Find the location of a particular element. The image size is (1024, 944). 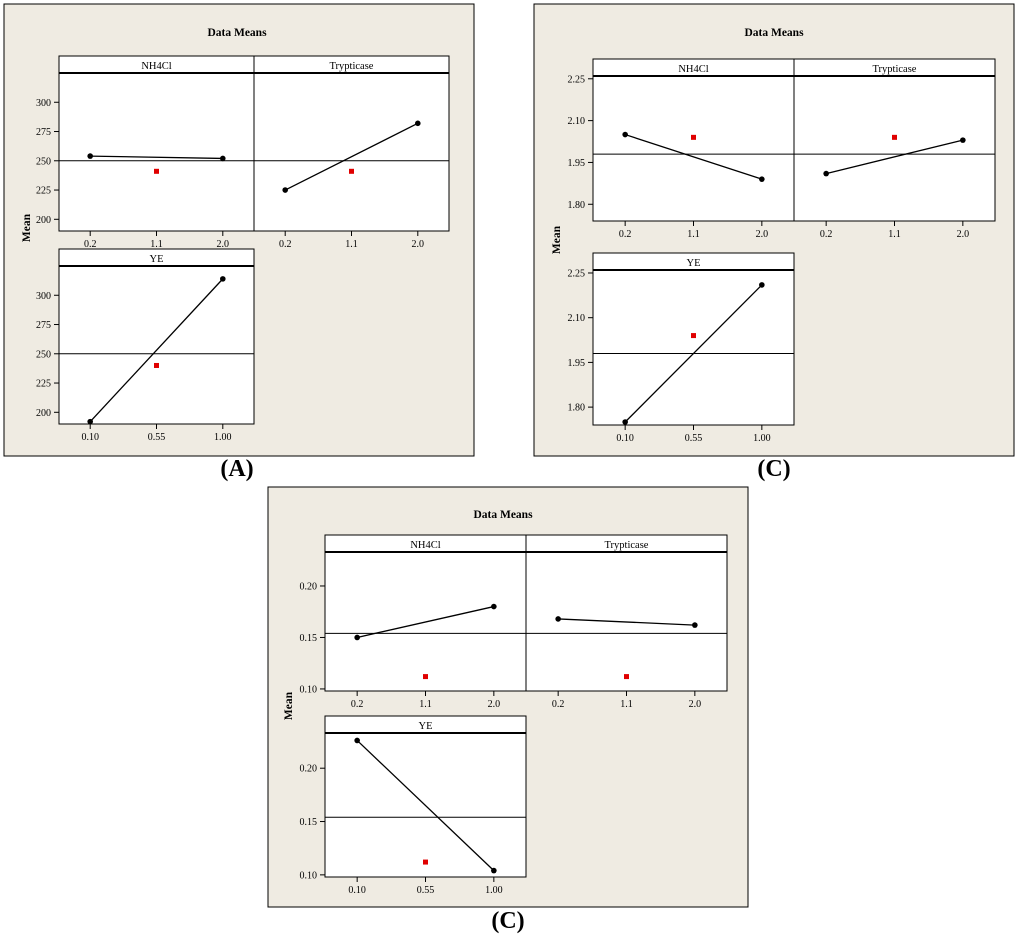

y-tick-label: 1.80 is located at coordinates (577, 205).